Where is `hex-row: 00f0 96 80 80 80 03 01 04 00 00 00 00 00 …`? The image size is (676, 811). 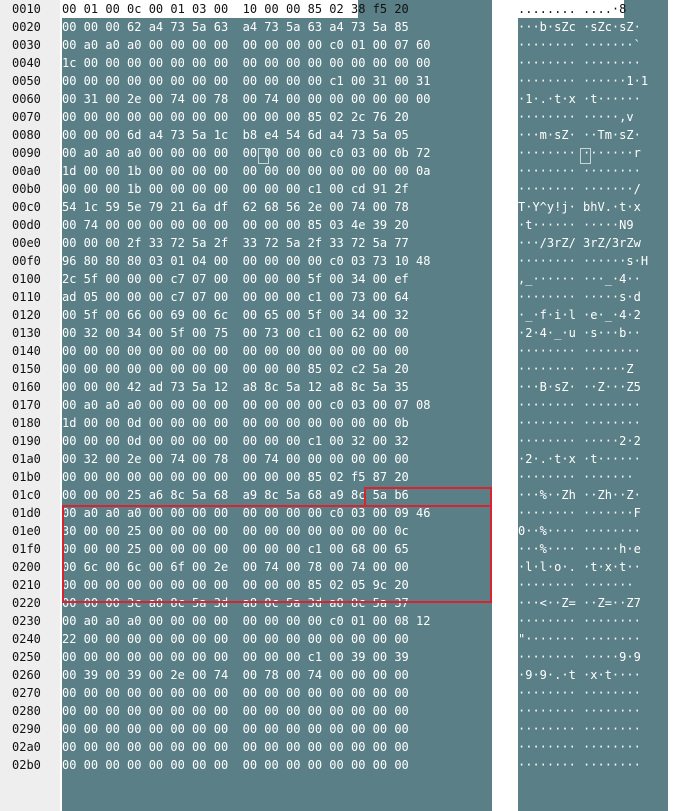 hex-row: 00f0 96 80 80 80 03 01 04 00 00 00 00 00 … is located at coordinates (338, 261).